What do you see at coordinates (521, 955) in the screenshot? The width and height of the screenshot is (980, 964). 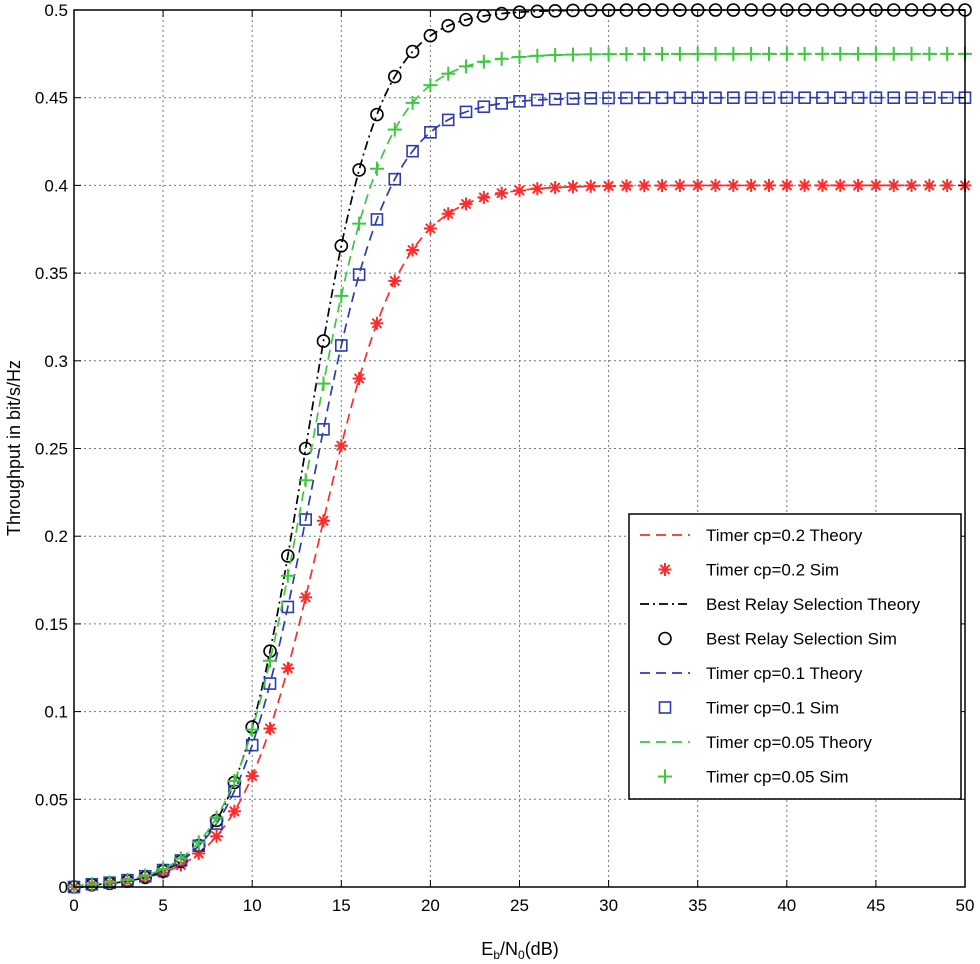 I see `x-axis-label-sub-0: 0` at bounding box center [521, 955].